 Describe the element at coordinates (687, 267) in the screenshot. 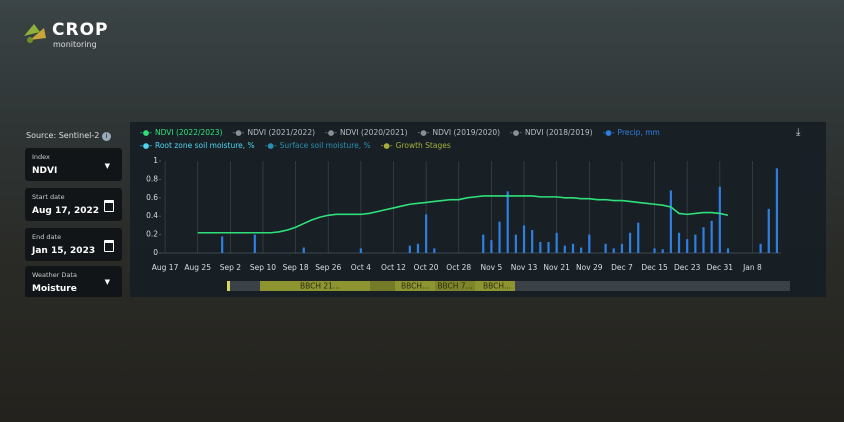

I see `x-tick-label: Dec 23` at that location.